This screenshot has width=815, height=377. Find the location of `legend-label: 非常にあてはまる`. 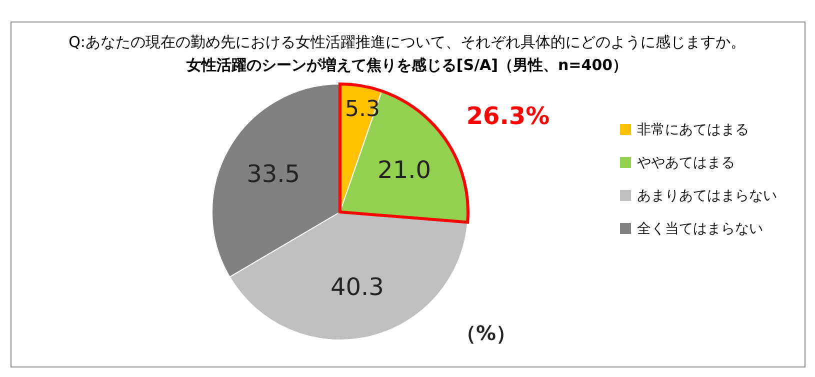

legend-label: 非常にあてはまる is located at coordinates (693, 130).